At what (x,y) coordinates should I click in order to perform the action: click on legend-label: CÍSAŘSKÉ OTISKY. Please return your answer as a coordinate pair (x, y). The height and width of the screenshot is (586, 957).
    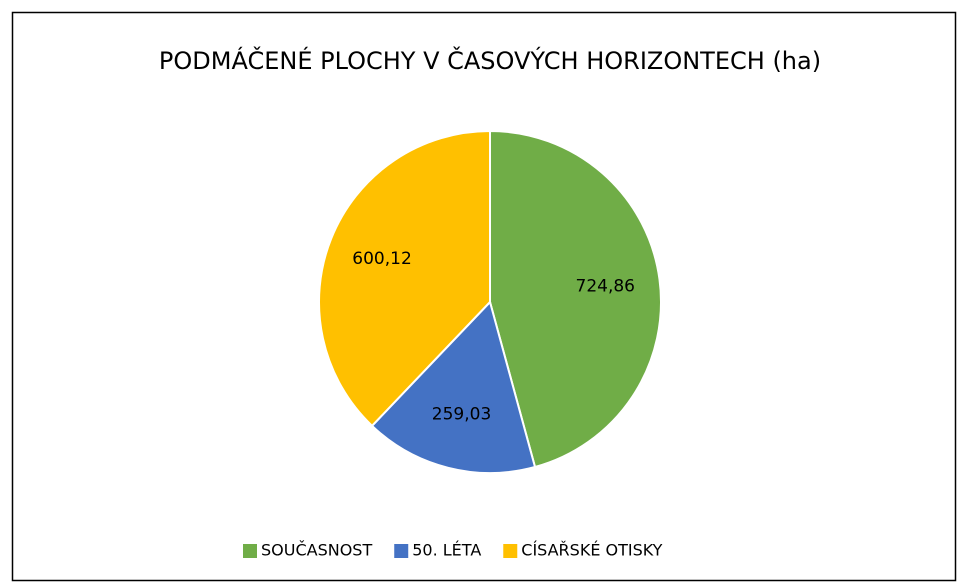
    Looking at the image, I should click on (591, 550).